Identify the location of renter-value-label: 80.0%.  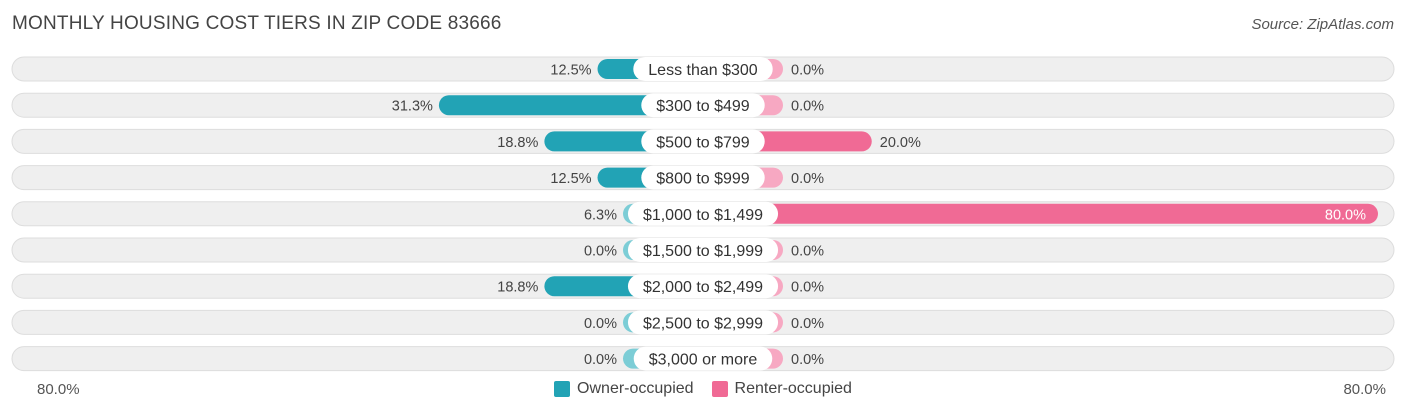
(1345, 215).